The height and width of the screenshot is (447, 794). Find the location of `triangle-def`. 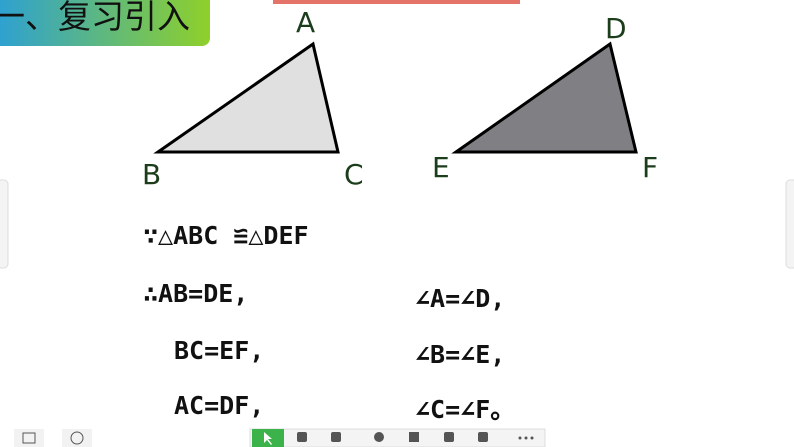

triangle-def is located at coordinates (544, 97).